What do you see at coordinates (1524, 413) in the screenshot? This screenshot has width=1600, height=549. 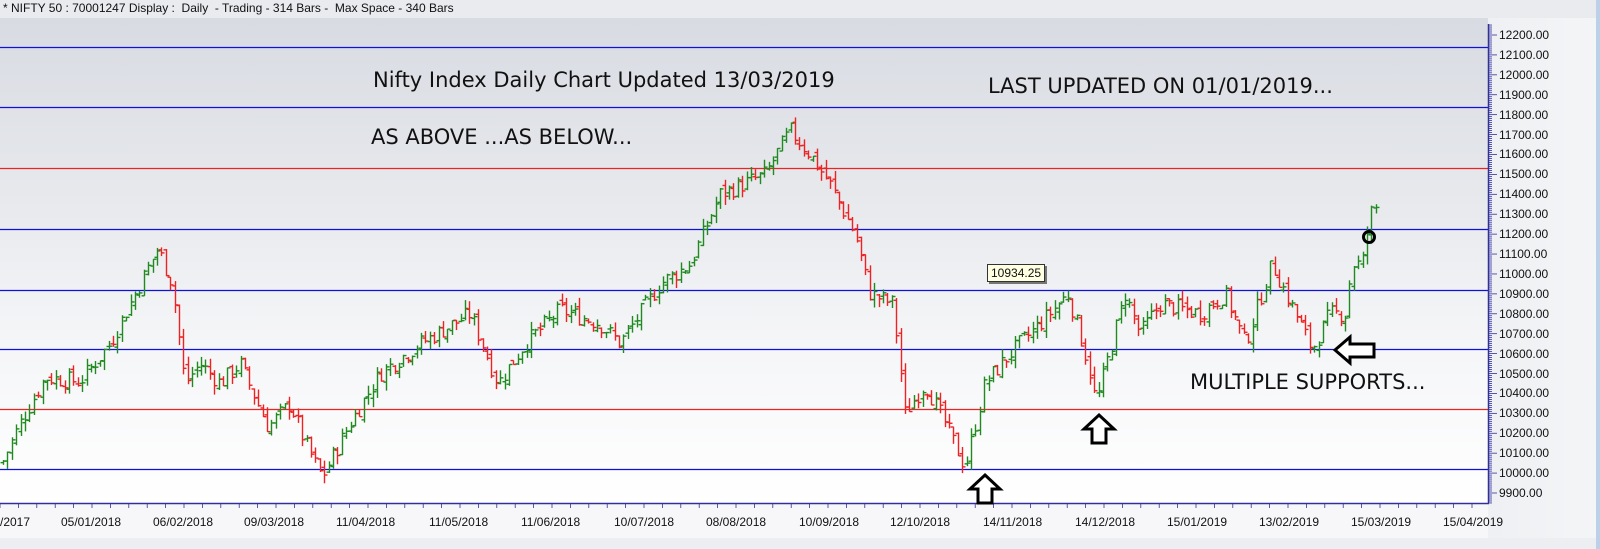 I see `y-tick-label: 10300.00` at bounding box center [1524, 413].